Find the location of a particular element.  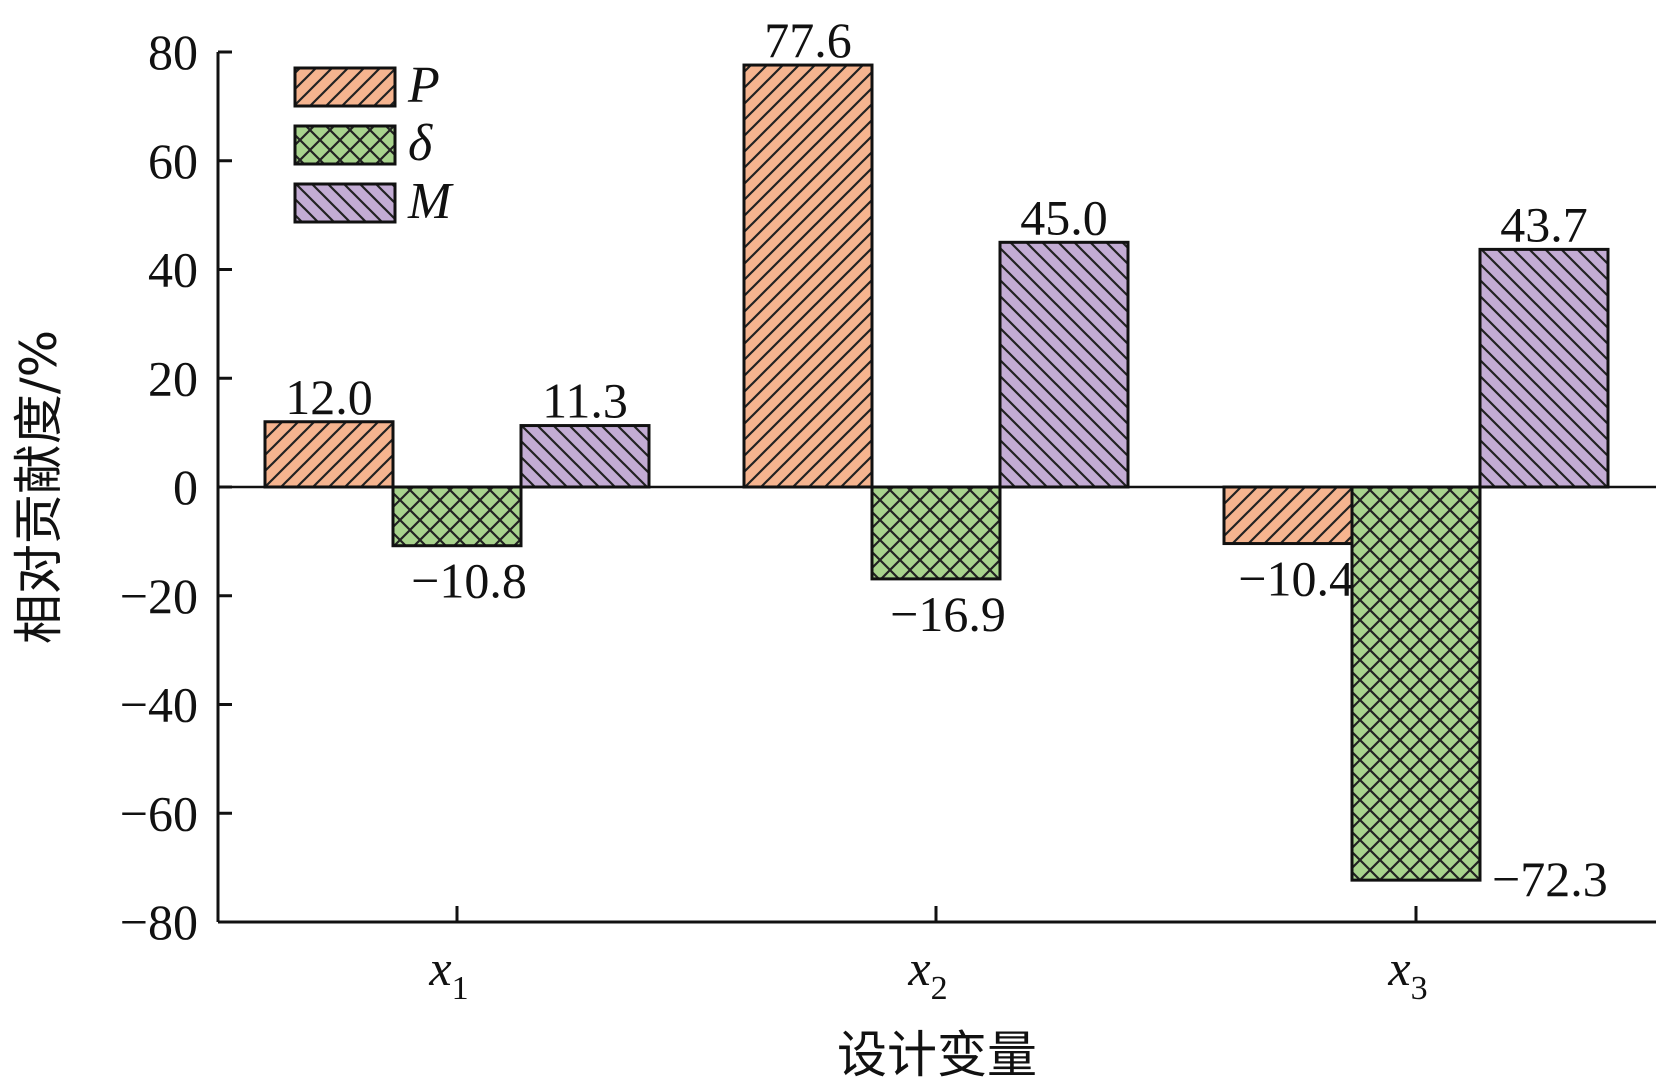

data-label: 77.6 is located at coordinates (808, 40).